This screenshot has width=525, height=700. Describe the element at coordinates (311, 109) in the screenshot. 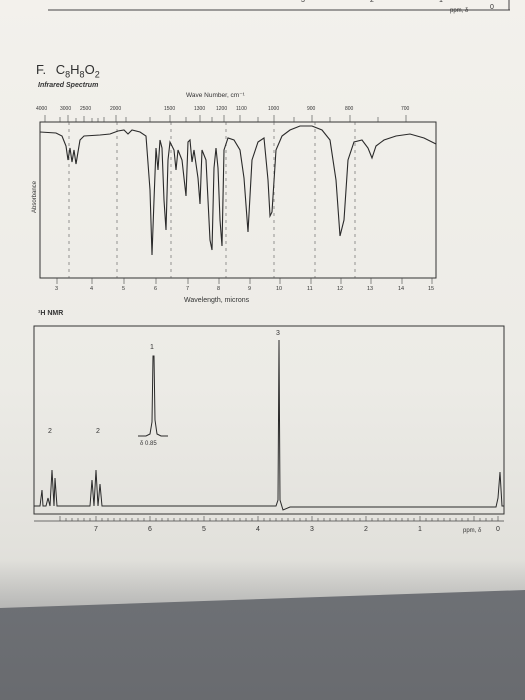

I see `ir-top-tick: 900` at that location.